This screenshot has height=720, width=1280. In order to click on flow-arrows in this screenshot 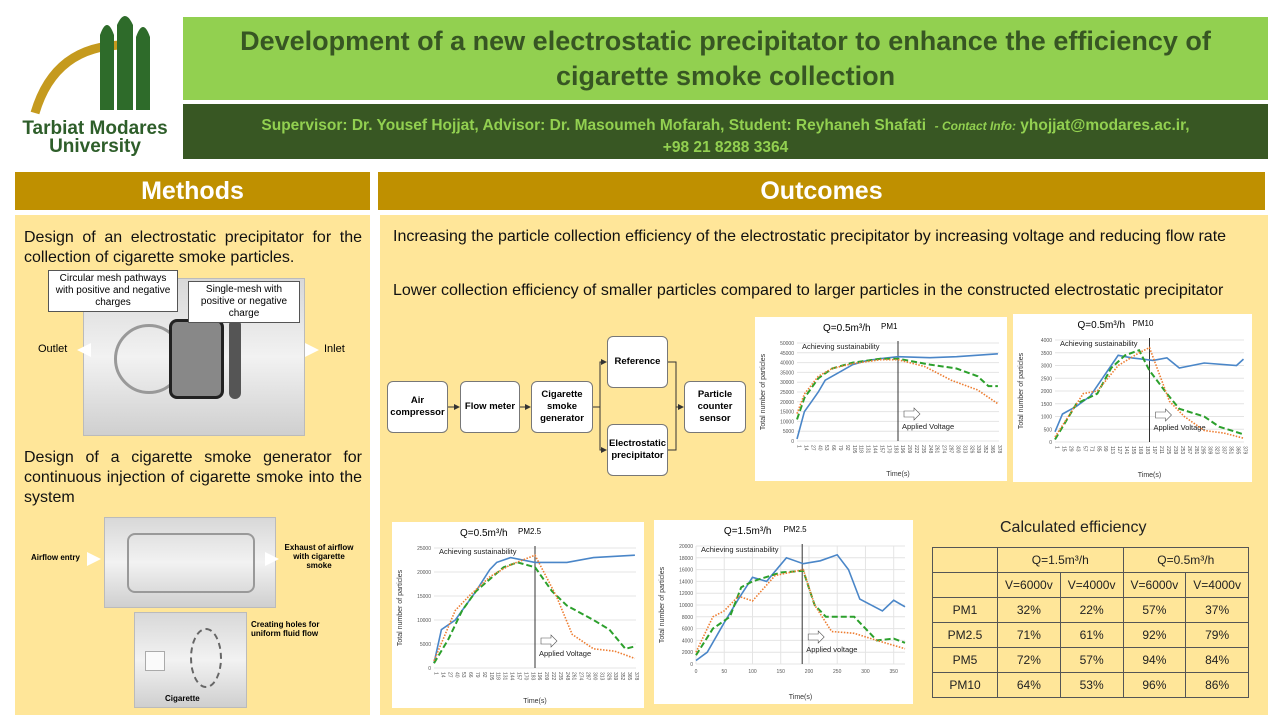, I will do `click(566, 406)`.